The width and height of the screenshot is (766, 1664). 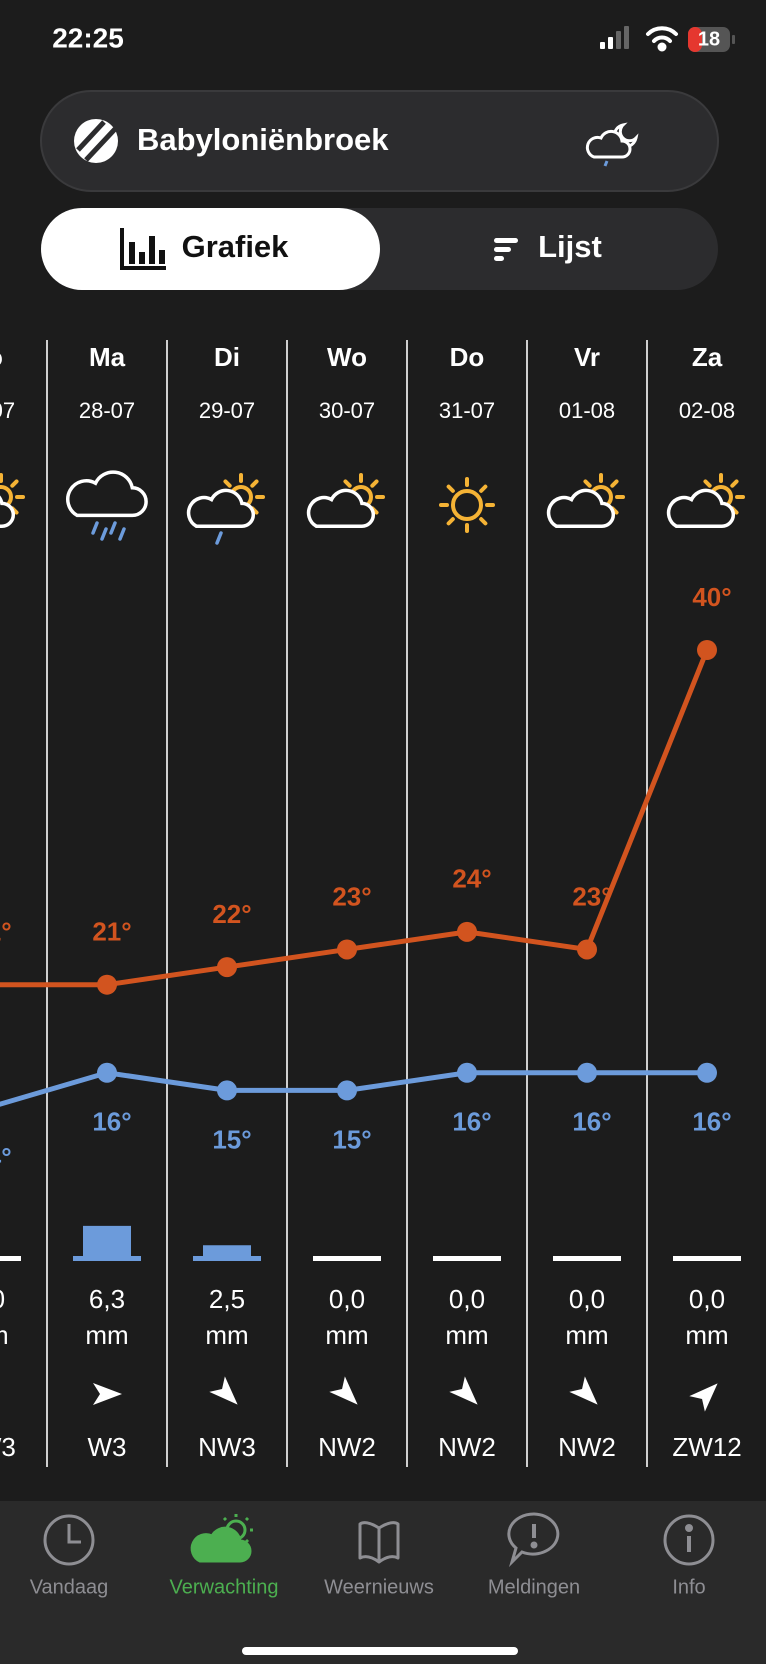 What do you see at coordinates (221, 1538) in the screenshot?
I see `nav-icon-forecast` at bounding box center [221, 1538].